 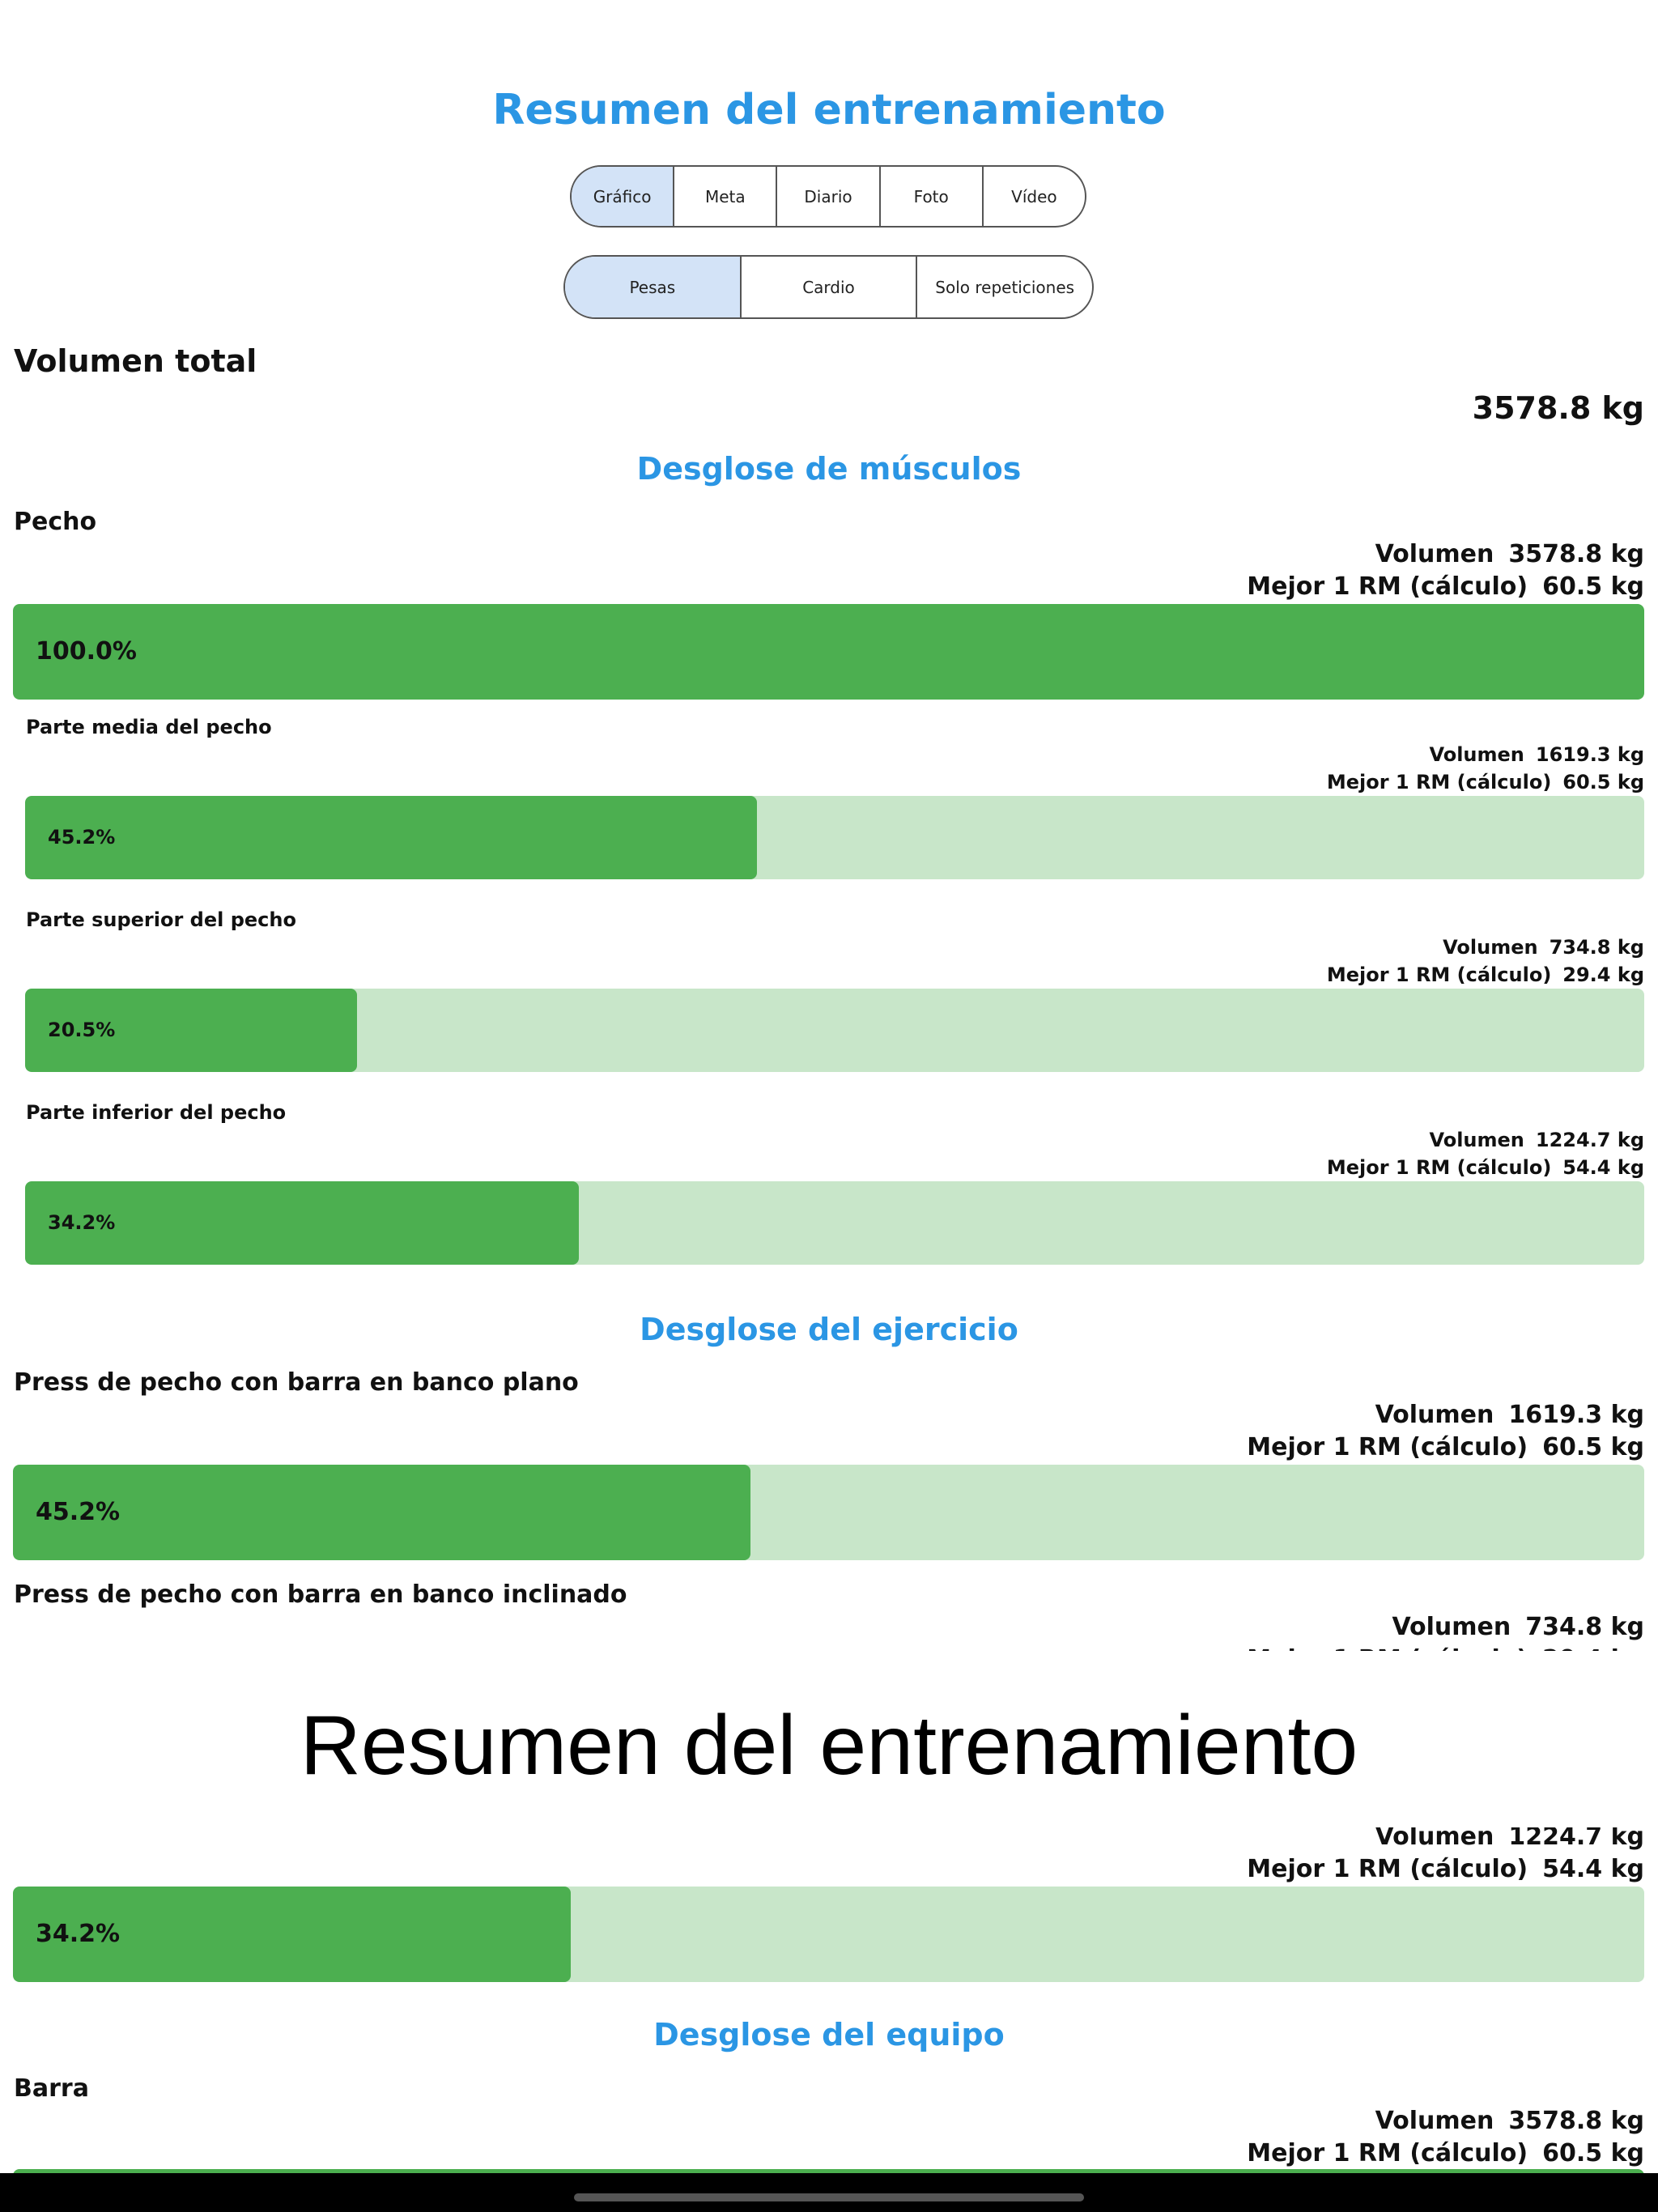 I want to click on segment: Solo repeticiones, so click(x=1004, y=287).